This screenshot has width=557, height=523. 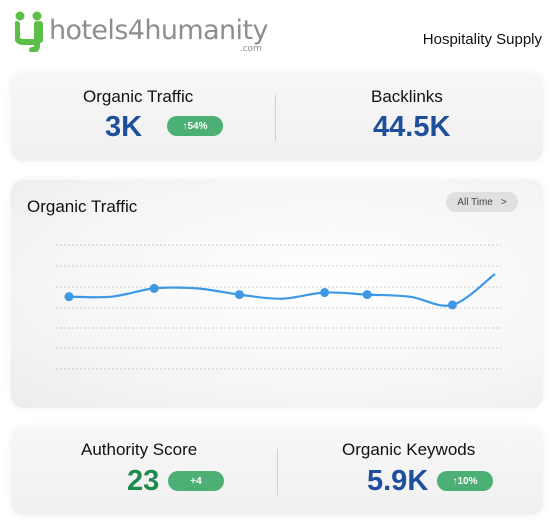 I want to click on backlinks-label: Backlinks, so click(x=407, y=96).